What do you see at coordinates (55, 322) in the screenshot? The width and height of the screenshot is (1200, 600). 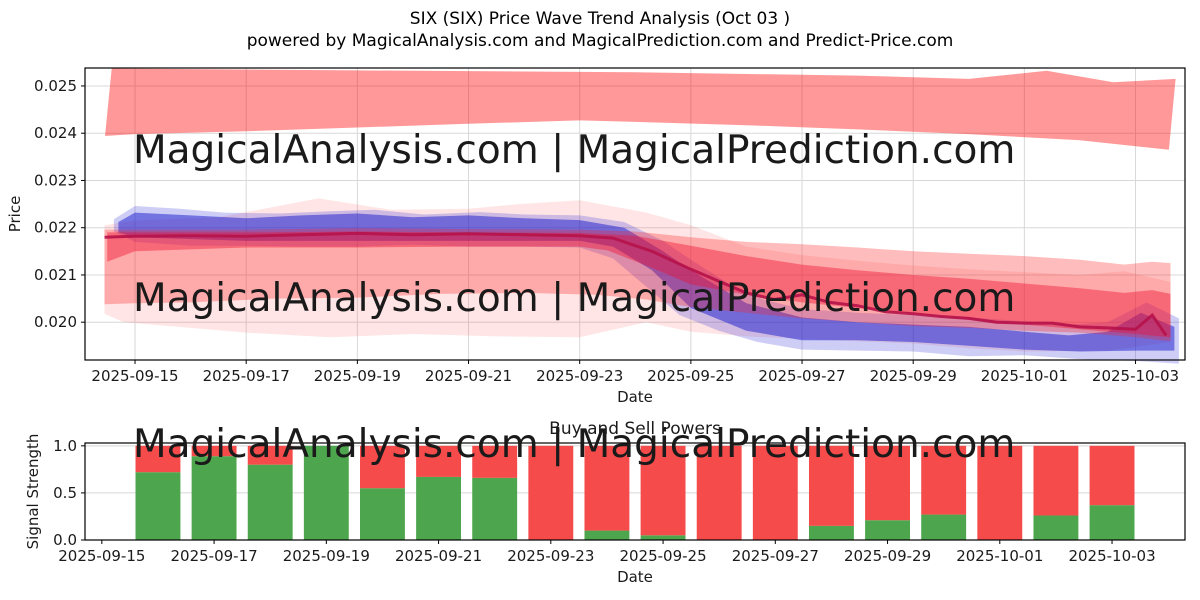 I see `y-tick-label: 0.020` at bounding box center [55, 322].